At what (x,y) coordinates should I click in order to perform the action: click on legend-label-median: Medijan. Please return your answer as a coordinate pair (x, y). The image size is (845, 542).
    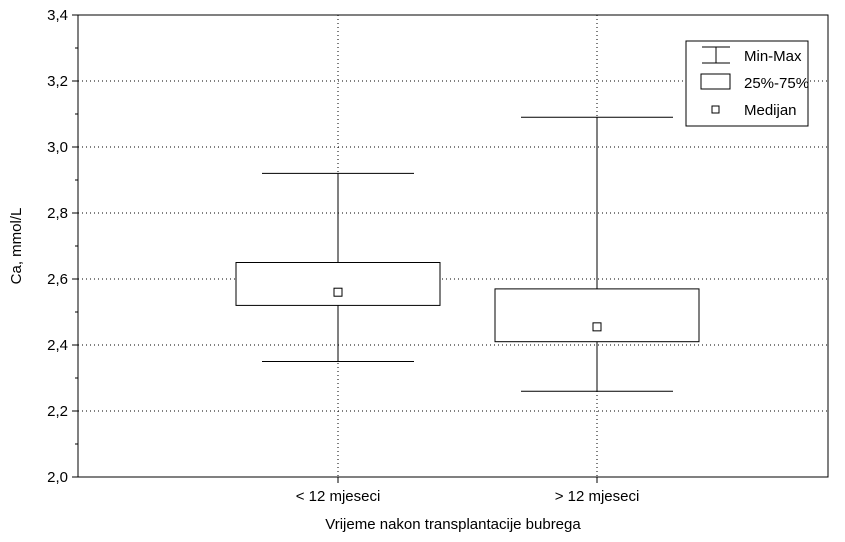
    Looking at the image, I should click on (770, 110).